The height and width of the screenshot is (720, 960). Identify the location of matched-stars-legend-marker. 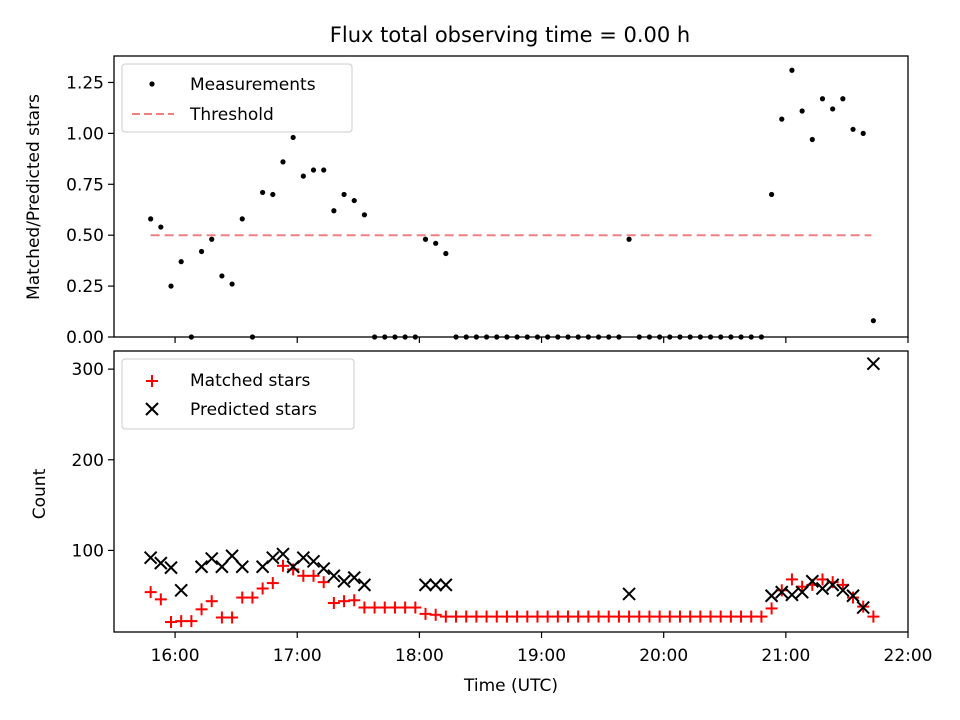
(152, 381).